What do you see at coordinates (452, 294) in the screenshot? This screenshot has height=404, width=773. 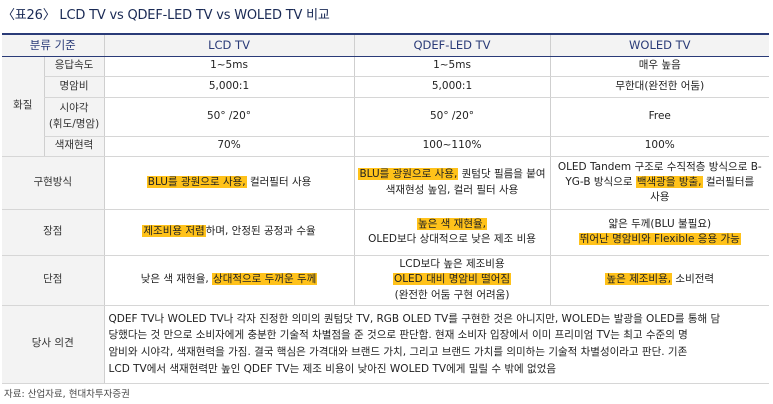 I see `qdef-cons-line3: (완전한 어둠 구현 어려움)` at bounding box center [452, 294].